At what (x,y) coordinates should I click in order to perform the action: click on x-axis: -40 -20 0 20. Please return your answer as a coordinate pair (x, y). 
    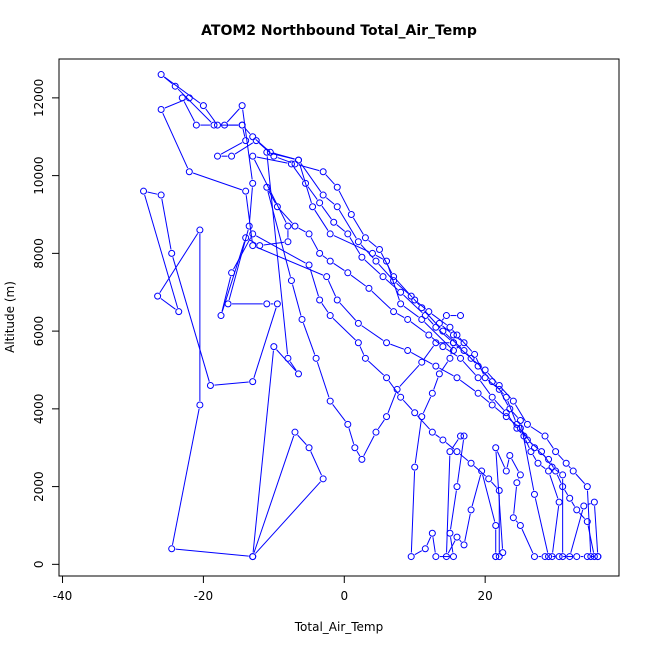
    Looking at the image, I should click on (273, 589).